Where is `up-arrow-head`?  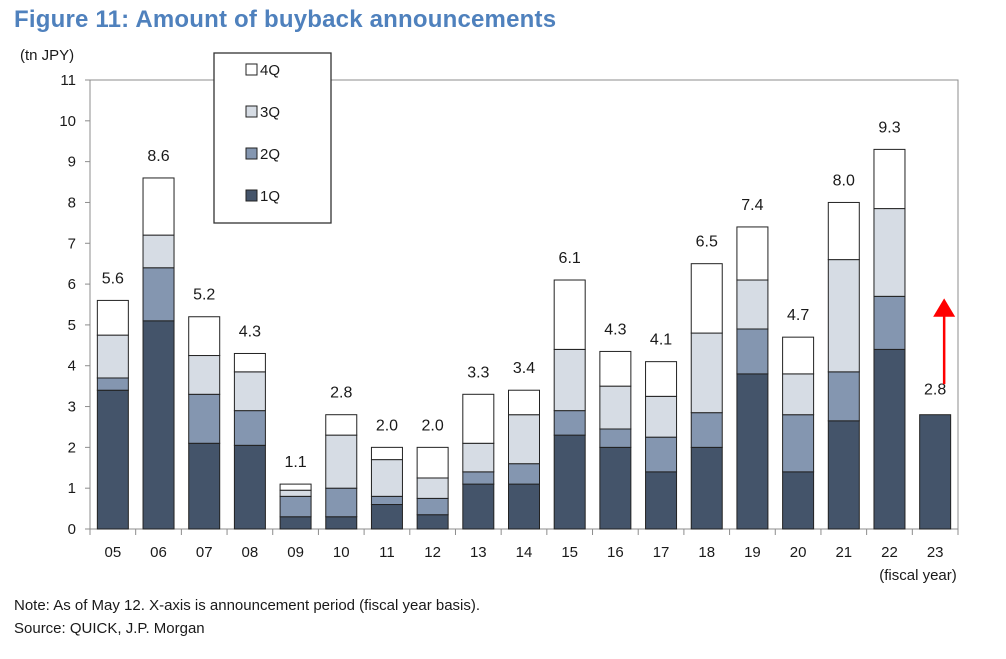 up-arrow-head is located at coordinates (944, 307).